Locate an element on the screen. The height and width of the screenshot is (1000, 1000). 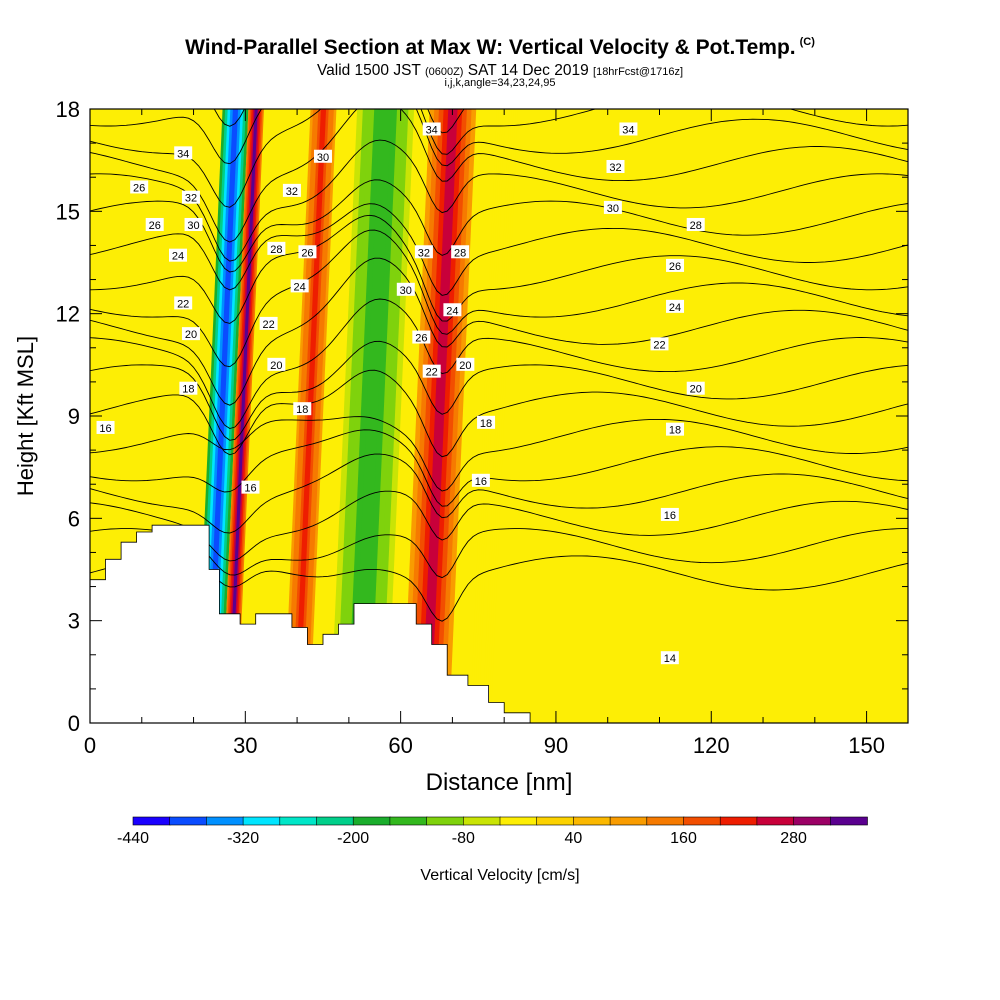
colorbar-tick-label: -200 is located at coordinates (353, 838).